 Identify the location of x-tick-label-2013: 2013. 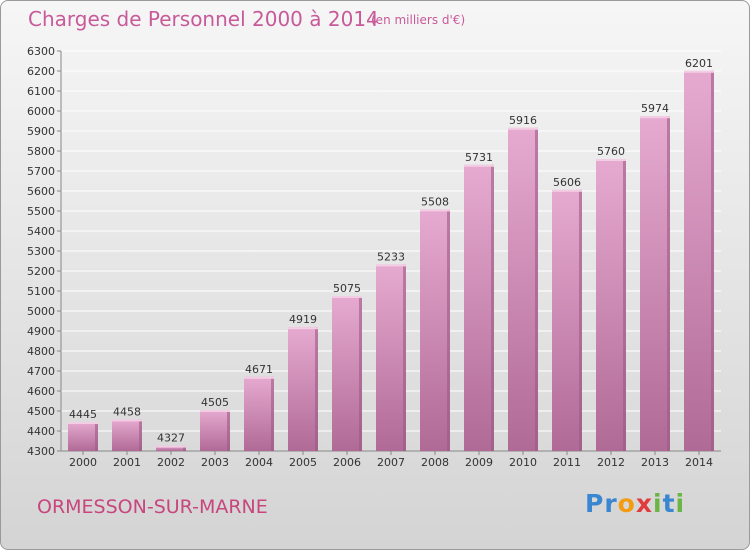
(655, 462).